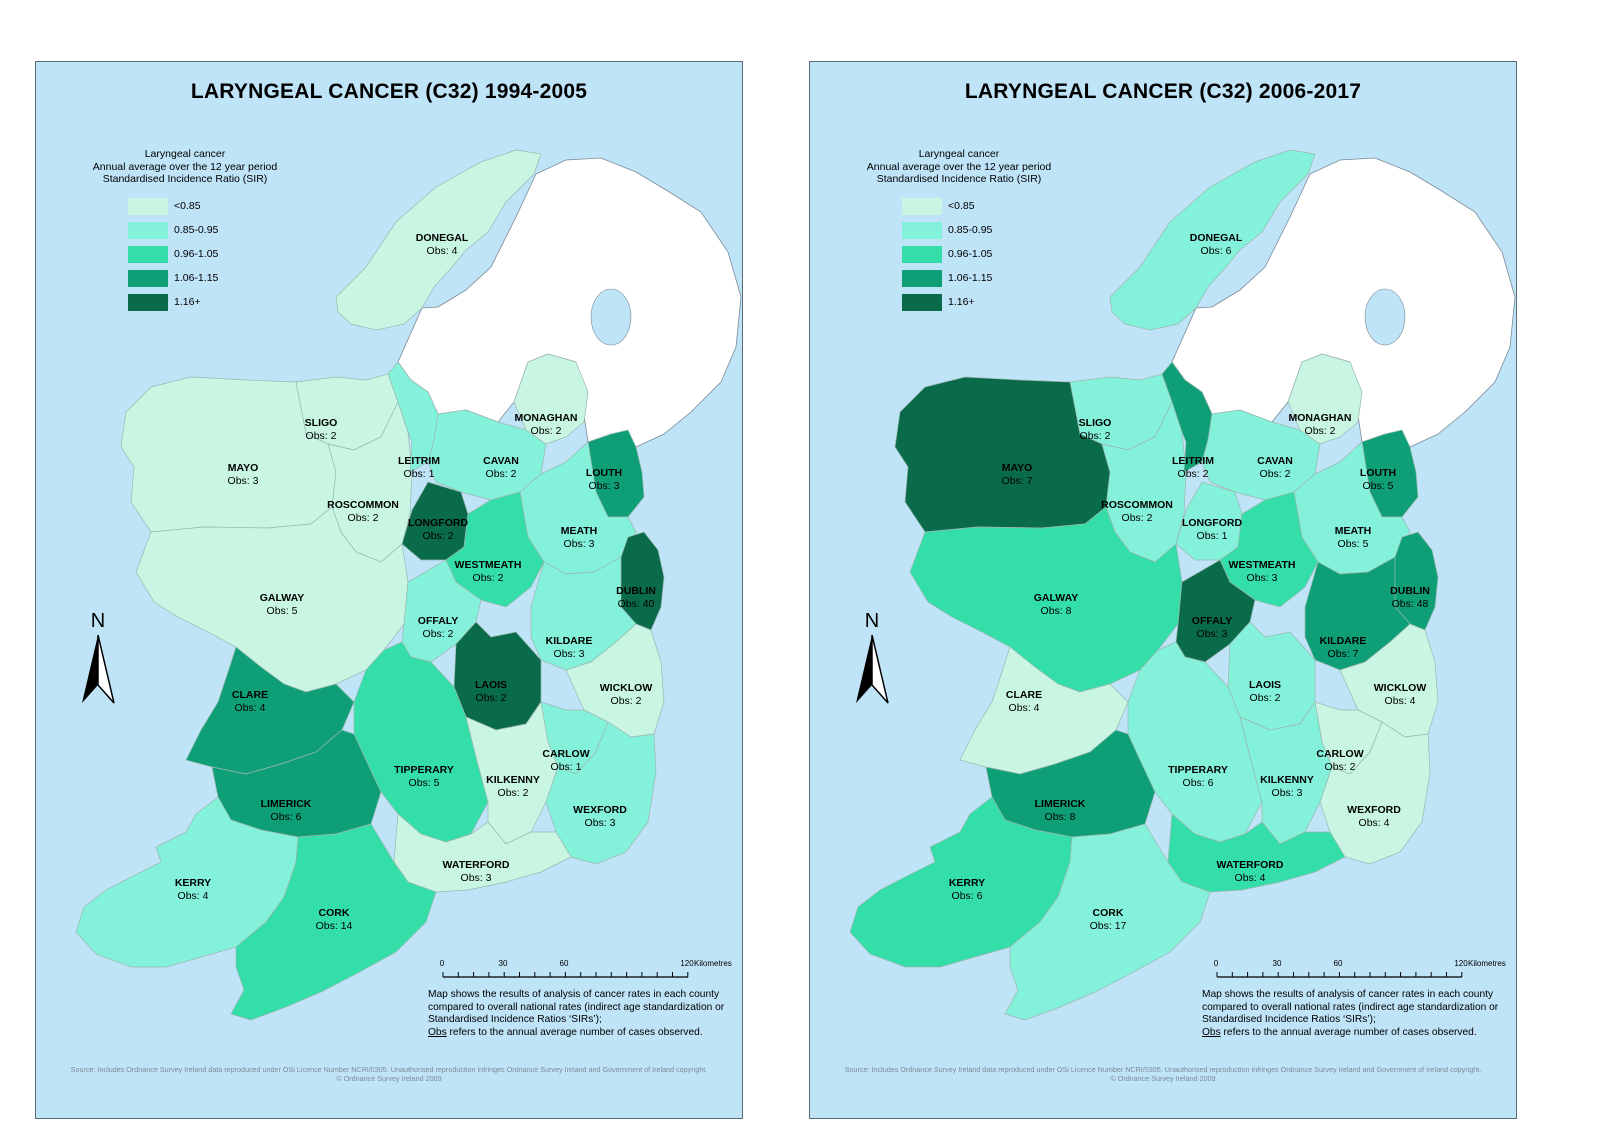 The height and width of the screenshot is (1132, 1600). I want to click on county-name: WICKLOW, so click(1400, 688).